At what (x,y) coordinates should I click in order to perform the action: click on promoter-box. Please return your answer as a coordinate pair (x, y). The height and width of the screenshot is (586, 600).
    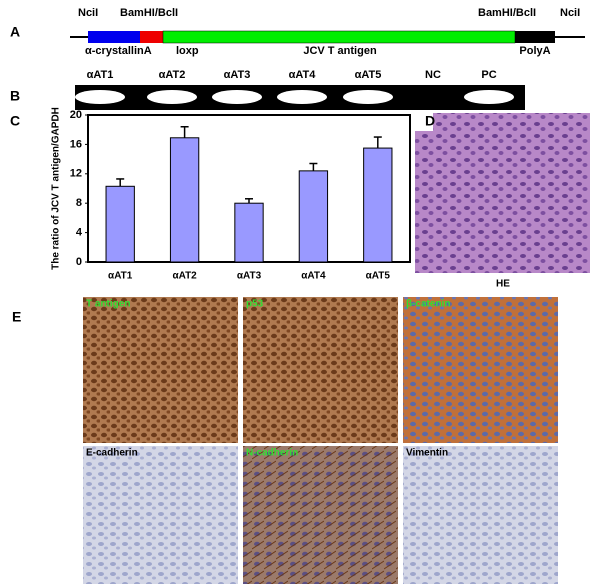
    Looking at the image, I should click on (114, 37).